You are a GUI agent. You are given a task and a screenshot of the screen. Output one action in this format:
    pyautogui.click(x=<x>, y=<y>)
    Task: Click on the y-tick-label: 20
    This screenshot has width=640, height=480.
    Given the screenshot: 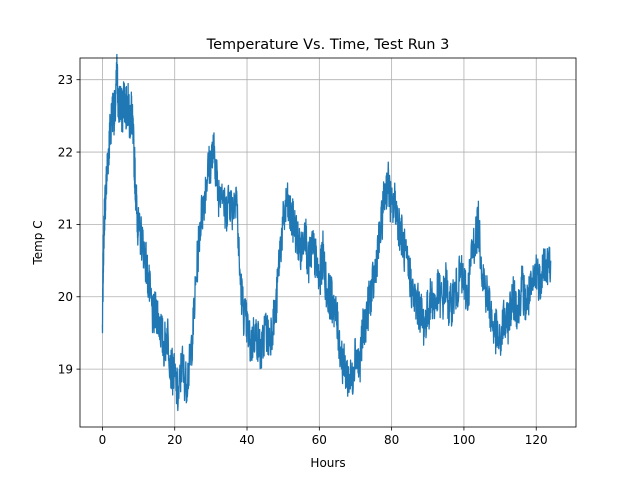 What is the action you would take?
    pyautogui.click(x=65, y=297)
    